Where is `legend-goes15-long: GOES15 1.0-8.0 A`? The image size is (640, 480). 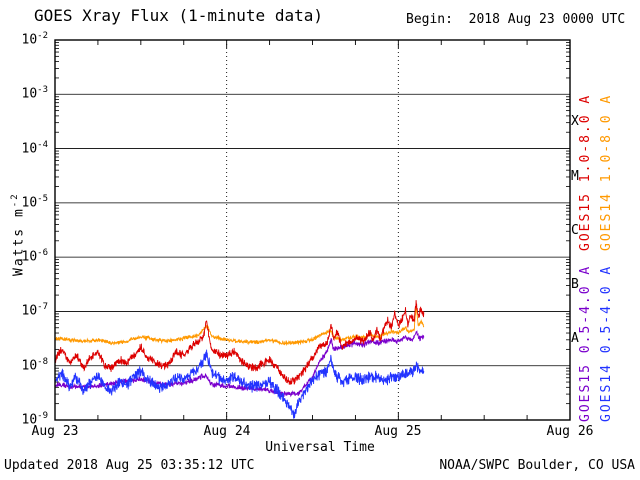
legend-goes15-long: GOES15 1.0-8.0 A is located at coordinates (585, 172).